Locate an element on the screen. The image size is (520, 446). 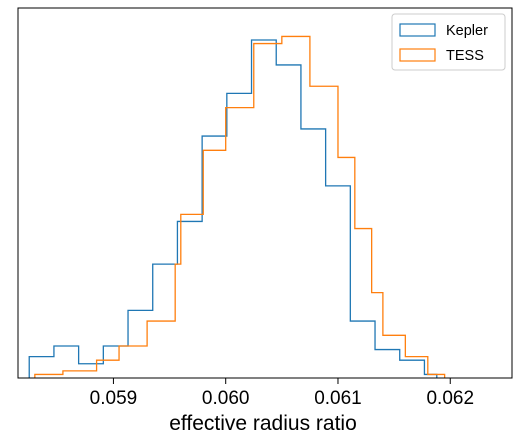
legend-label-tess: TESS is located at coordinates (465, 56).